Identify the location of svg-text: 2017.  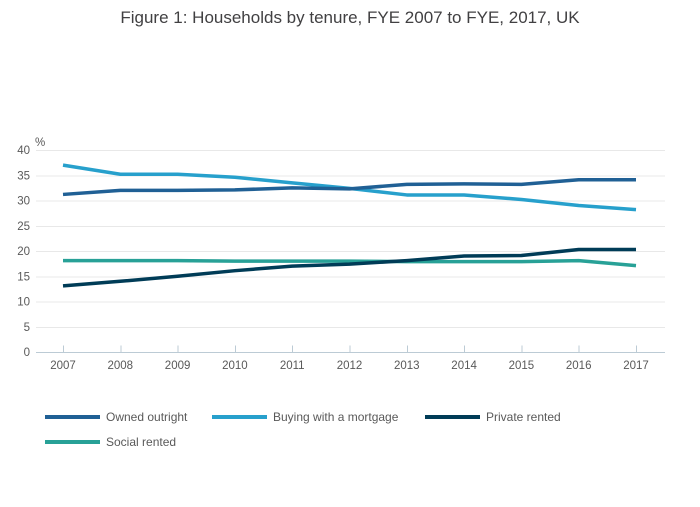
(636, 366).